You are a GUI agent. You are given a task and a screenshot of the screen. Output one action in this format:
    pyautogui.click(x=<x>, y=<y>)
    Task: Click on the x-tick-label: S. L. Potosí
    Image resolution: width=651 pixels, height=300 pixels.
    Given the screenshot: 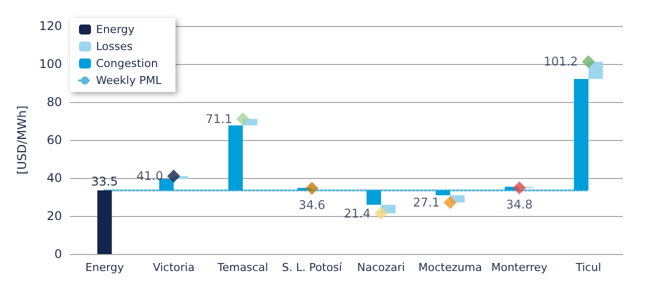 What is the action you would take?
    pyautogui.click(x=312, y=267)
    